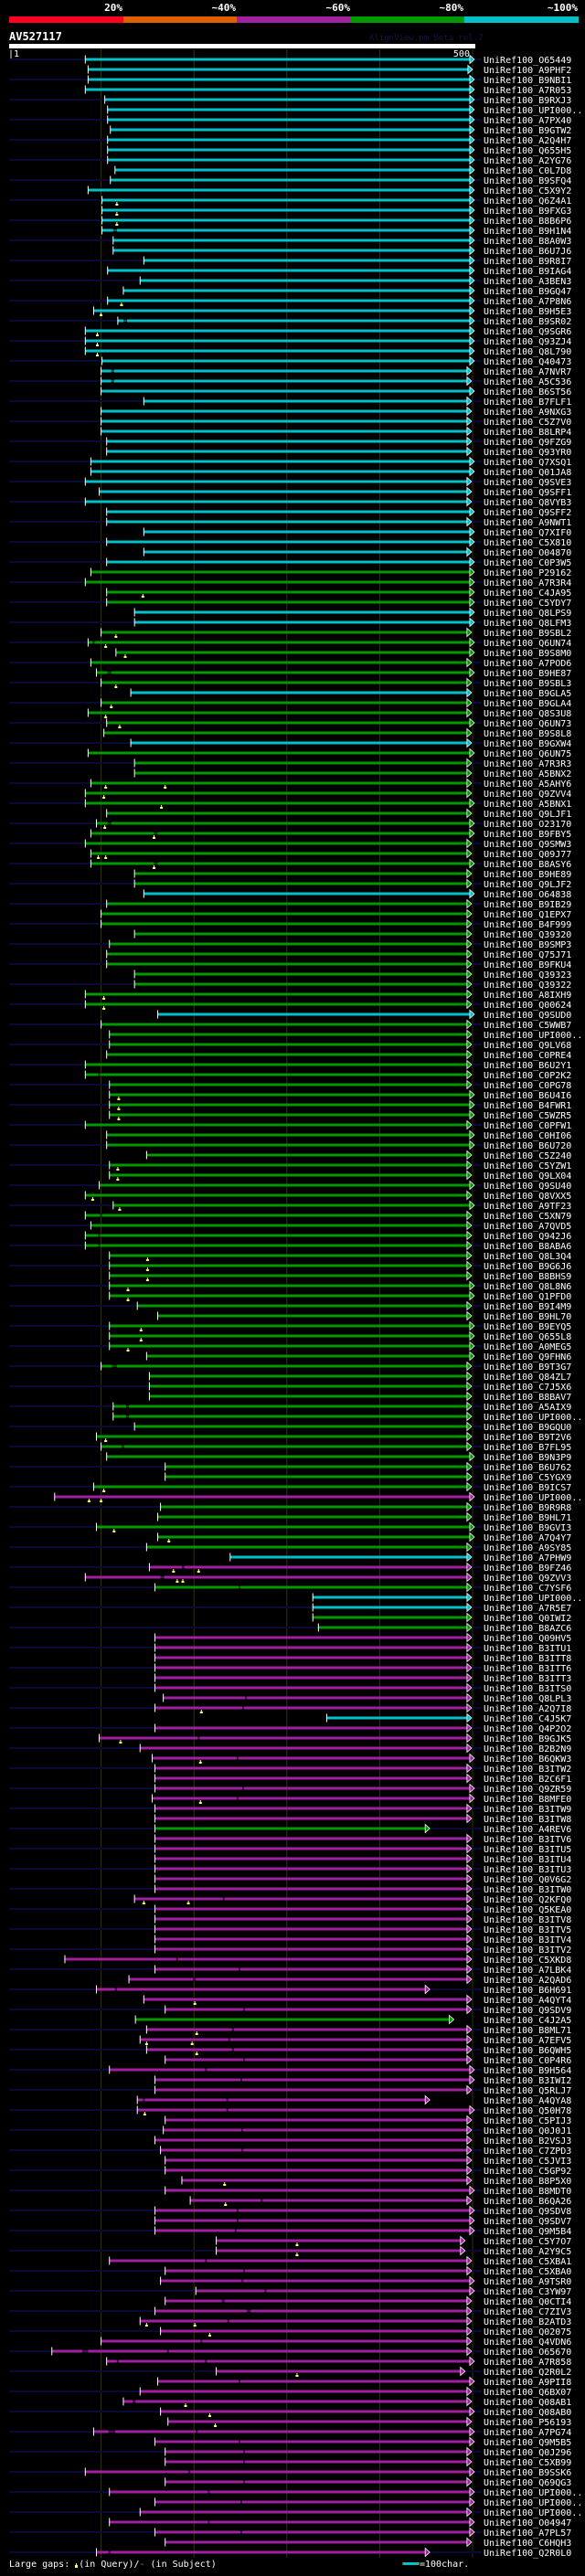  I want to click on subject-label: UniRef100_Q655H5, so click(528, 151).